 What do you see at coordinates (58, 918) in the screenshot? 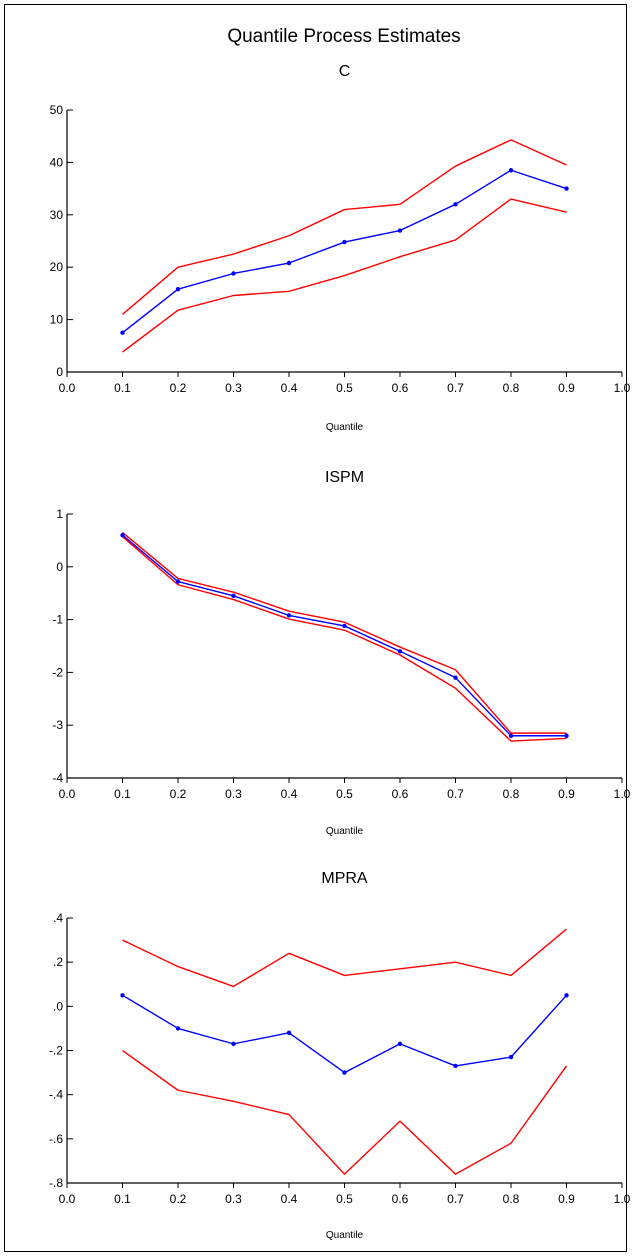
I see `y-tick-label: .4` at bounding box center [58, 918].